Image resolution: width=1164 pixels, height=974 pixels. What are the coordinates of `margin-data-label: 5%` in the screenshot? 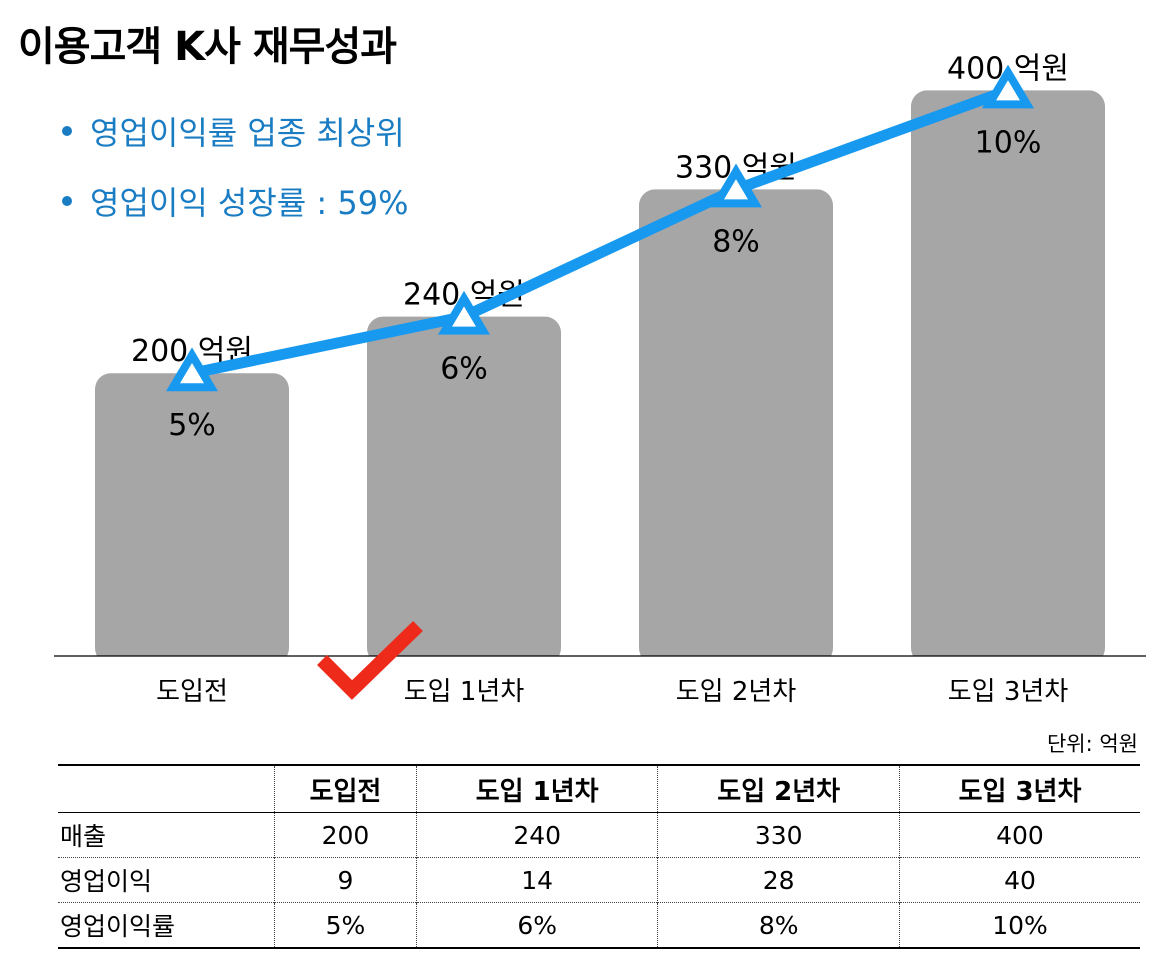 It's located at (192, 425).